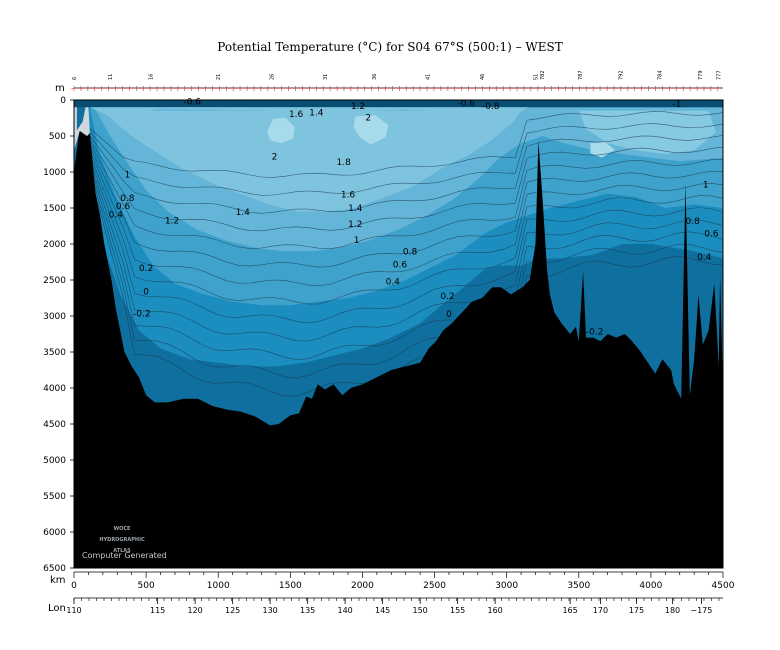  I want to click on station-label-9: 51, so click(537, 77).